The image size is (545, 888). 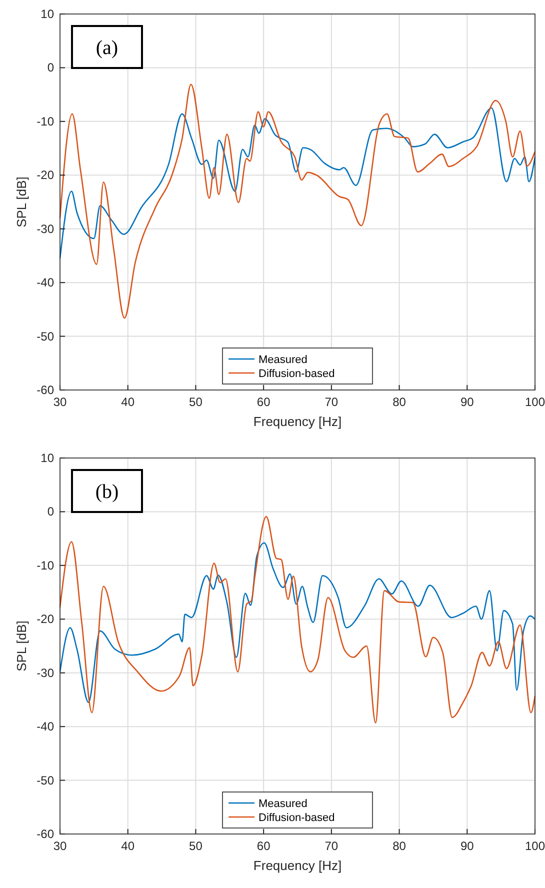 What do you see at coordinates (107, 48) in the screenshot?
I see `annotation: (a)` at bounding box center [107, 48].